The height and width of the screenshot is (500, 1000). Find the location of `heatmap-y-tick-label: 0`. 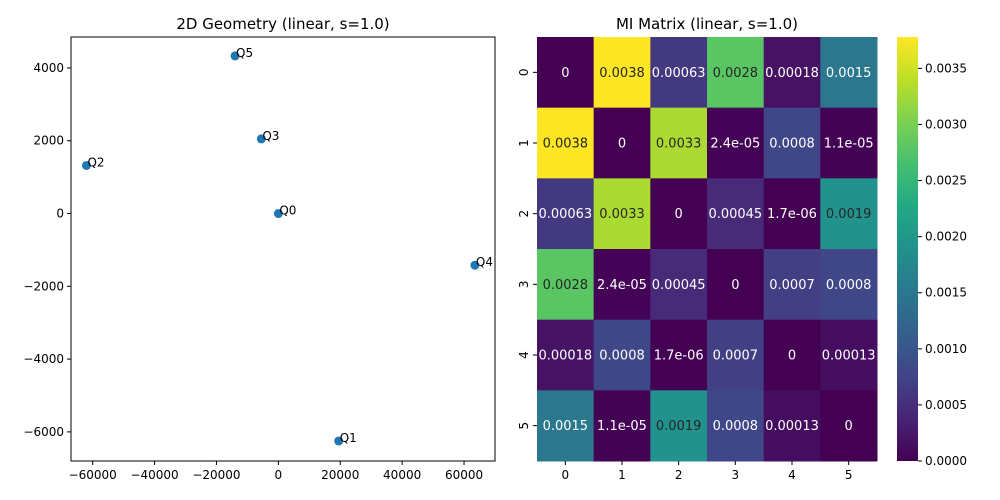

heatmap-y-tick-label: 0 is located at coordinates (524, 73).